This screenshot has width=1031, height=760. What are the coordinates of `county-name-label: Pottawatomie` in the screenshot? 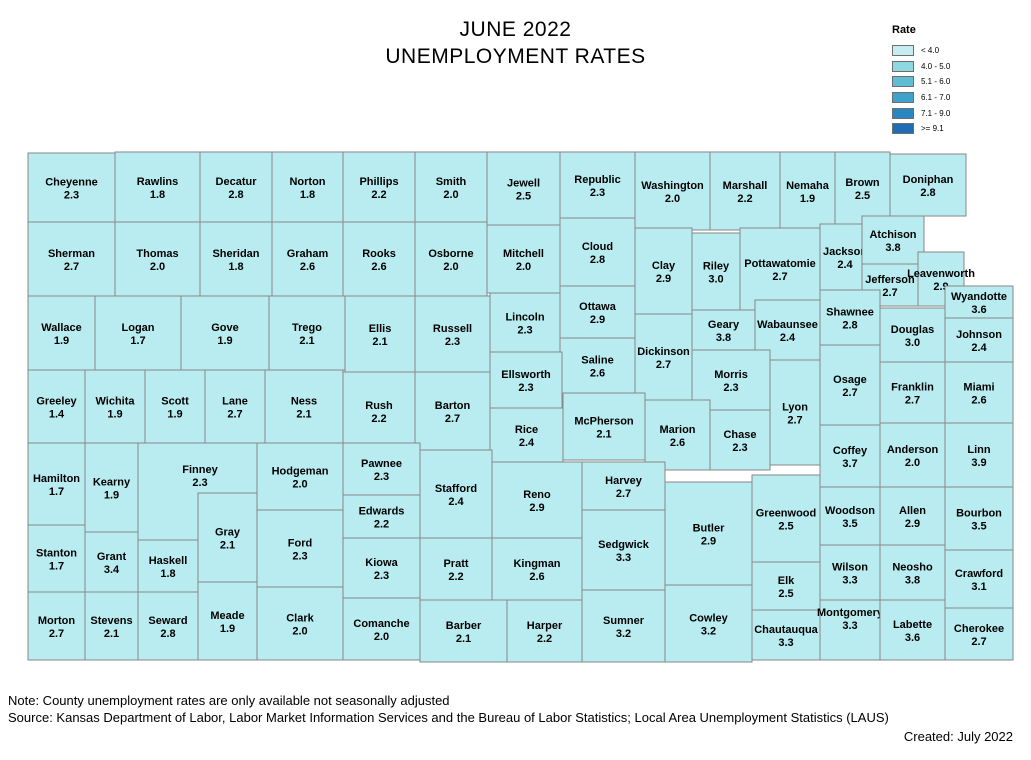 It's located at (780, 264).